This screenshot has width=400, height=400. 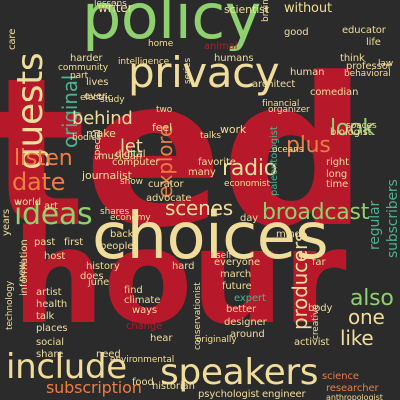 I want to click on word-environmental: environmental, so click(x=142, y=360).